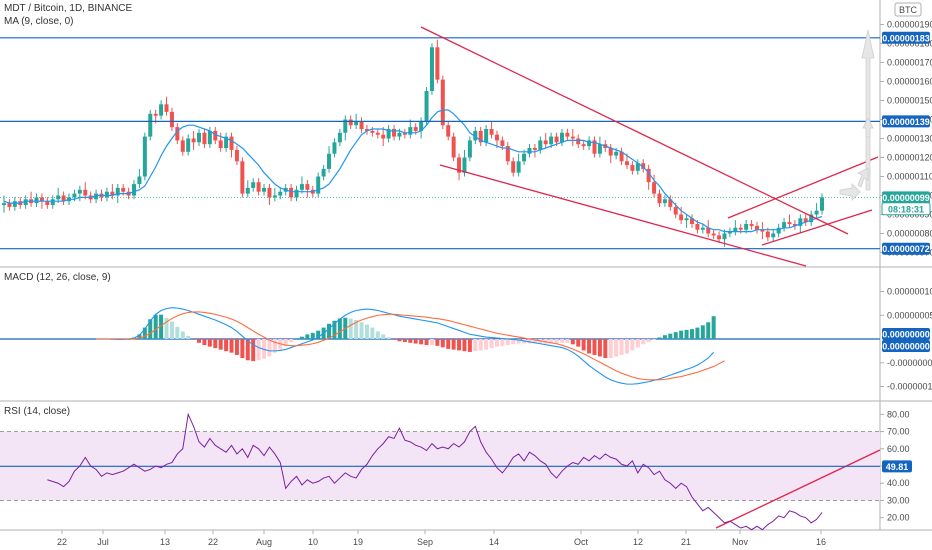 Image resolution: width=932 pixels, height=550 pixels. Describe the element at coordinates (850, 192) in the screenshot. I see `arrow-right-icon` at that location.